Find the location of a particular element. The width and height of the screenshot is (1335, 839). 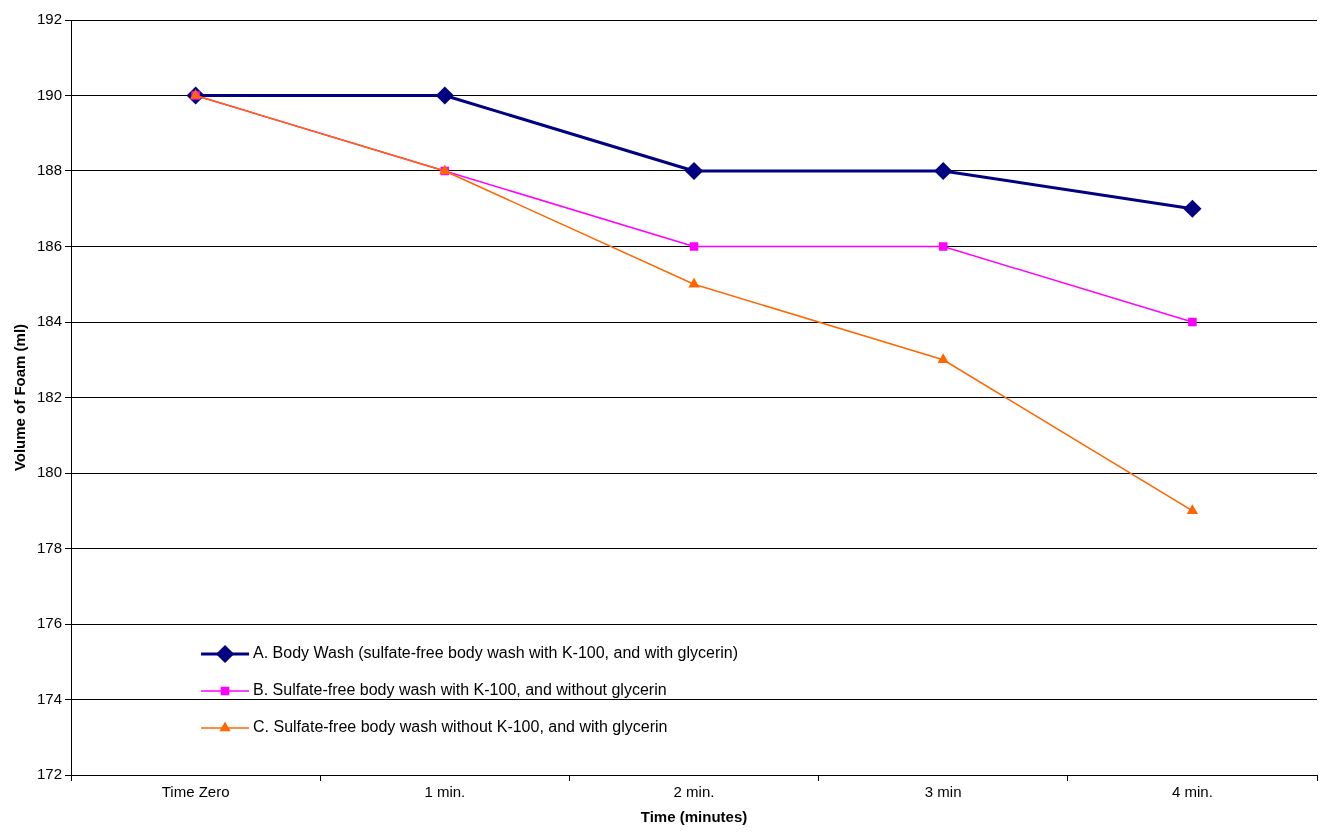

x-tick-label: 1 min. is located at coordinates (445, 792).